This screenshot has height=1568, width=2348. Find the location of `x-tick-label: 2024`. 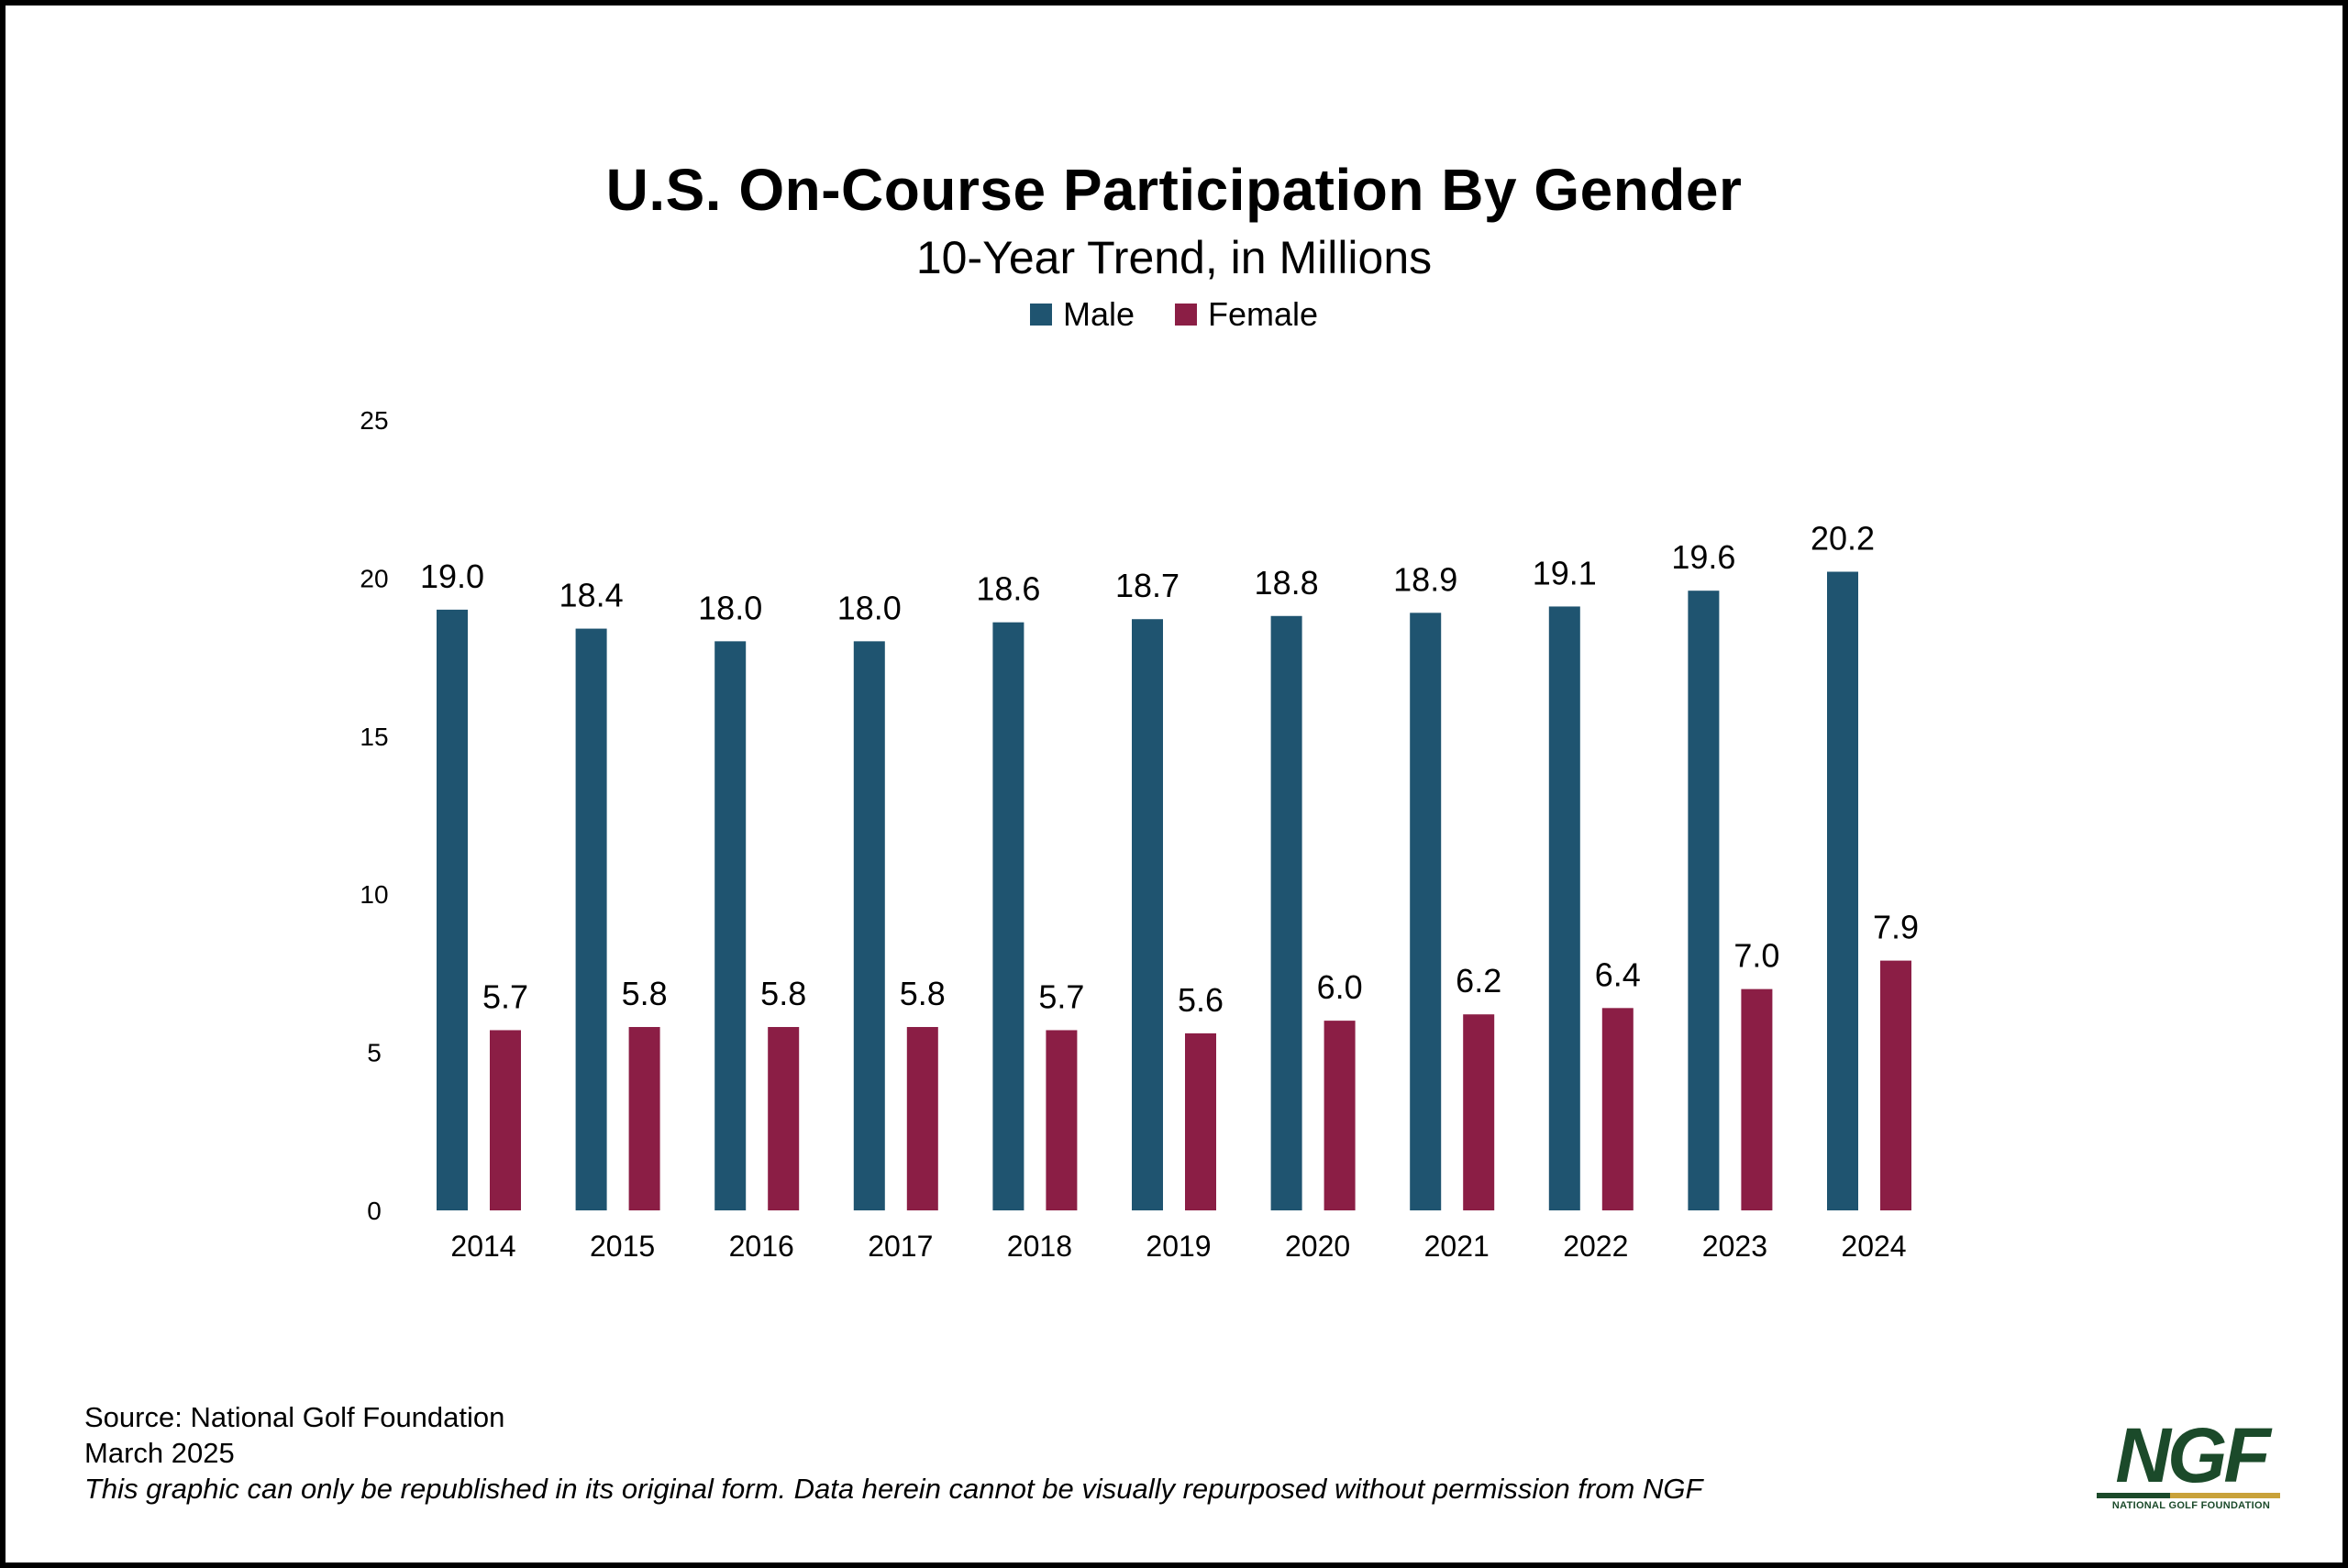

x-tick-label: 2024 is located at coordinates (1874, 1246).